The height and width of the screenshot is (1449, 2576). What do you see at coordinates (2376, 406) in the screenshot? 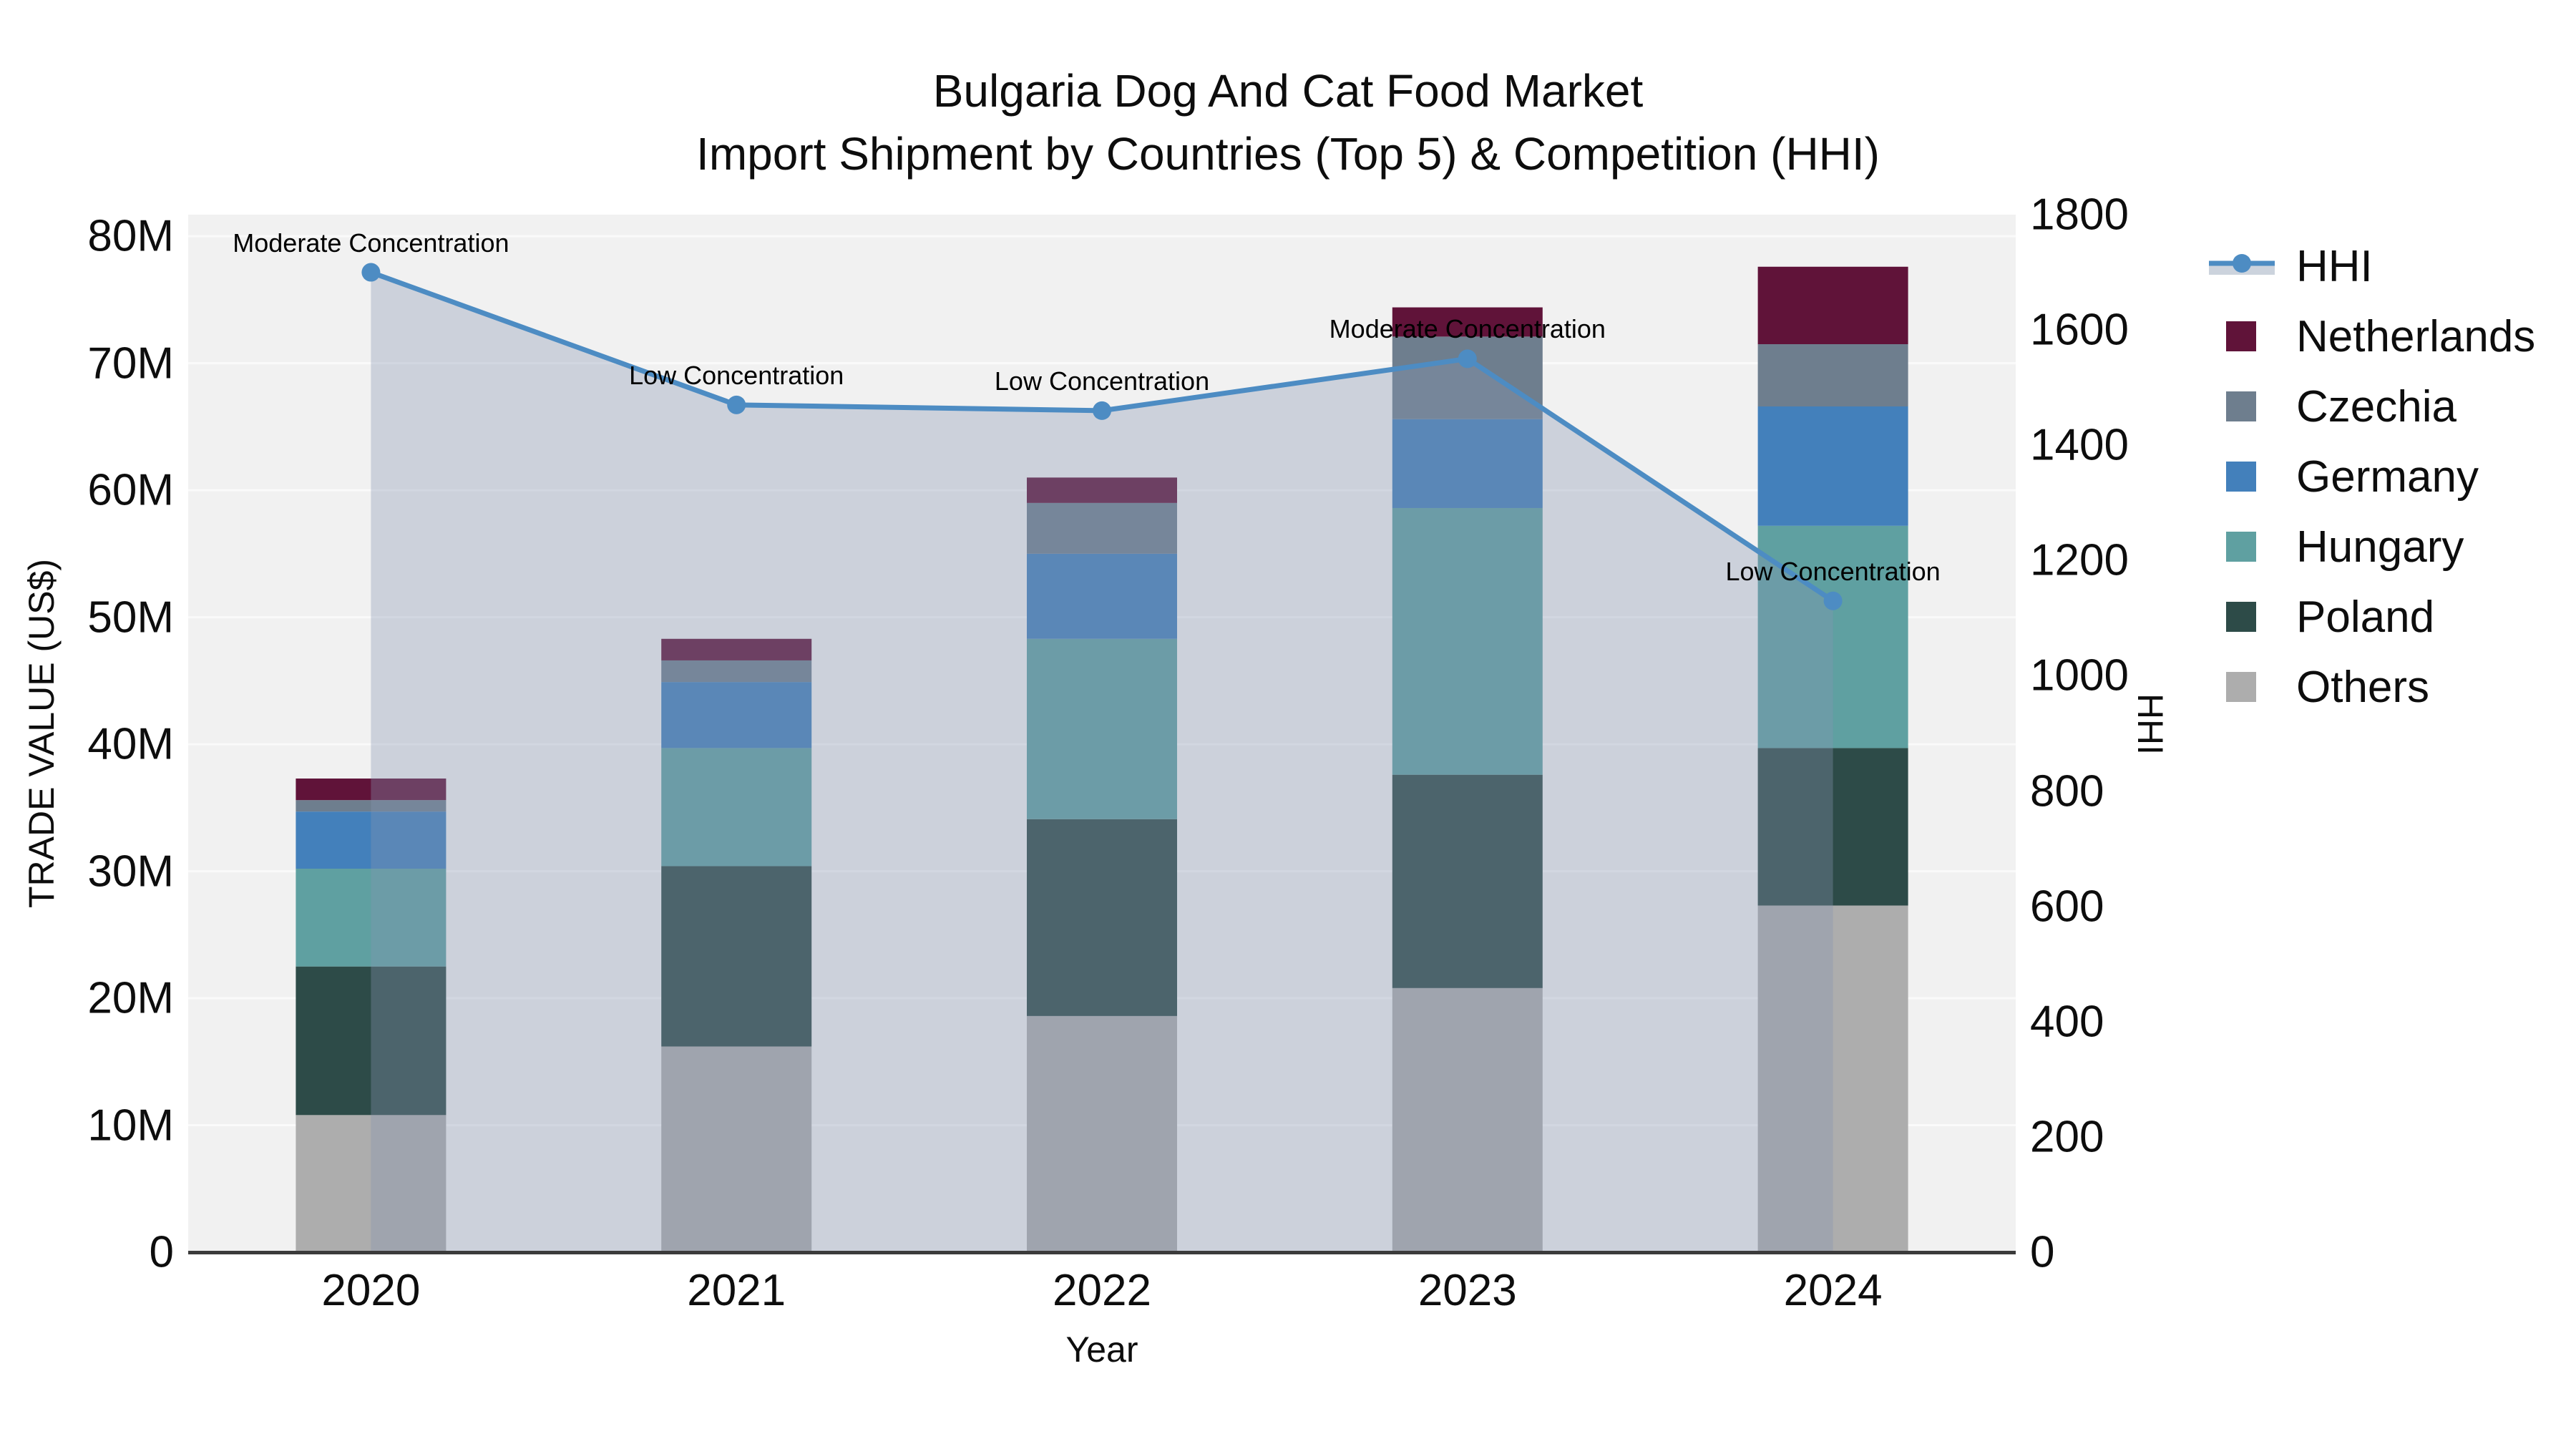
I see `legend-label: Czechia` at bounding box center [2376, 406].